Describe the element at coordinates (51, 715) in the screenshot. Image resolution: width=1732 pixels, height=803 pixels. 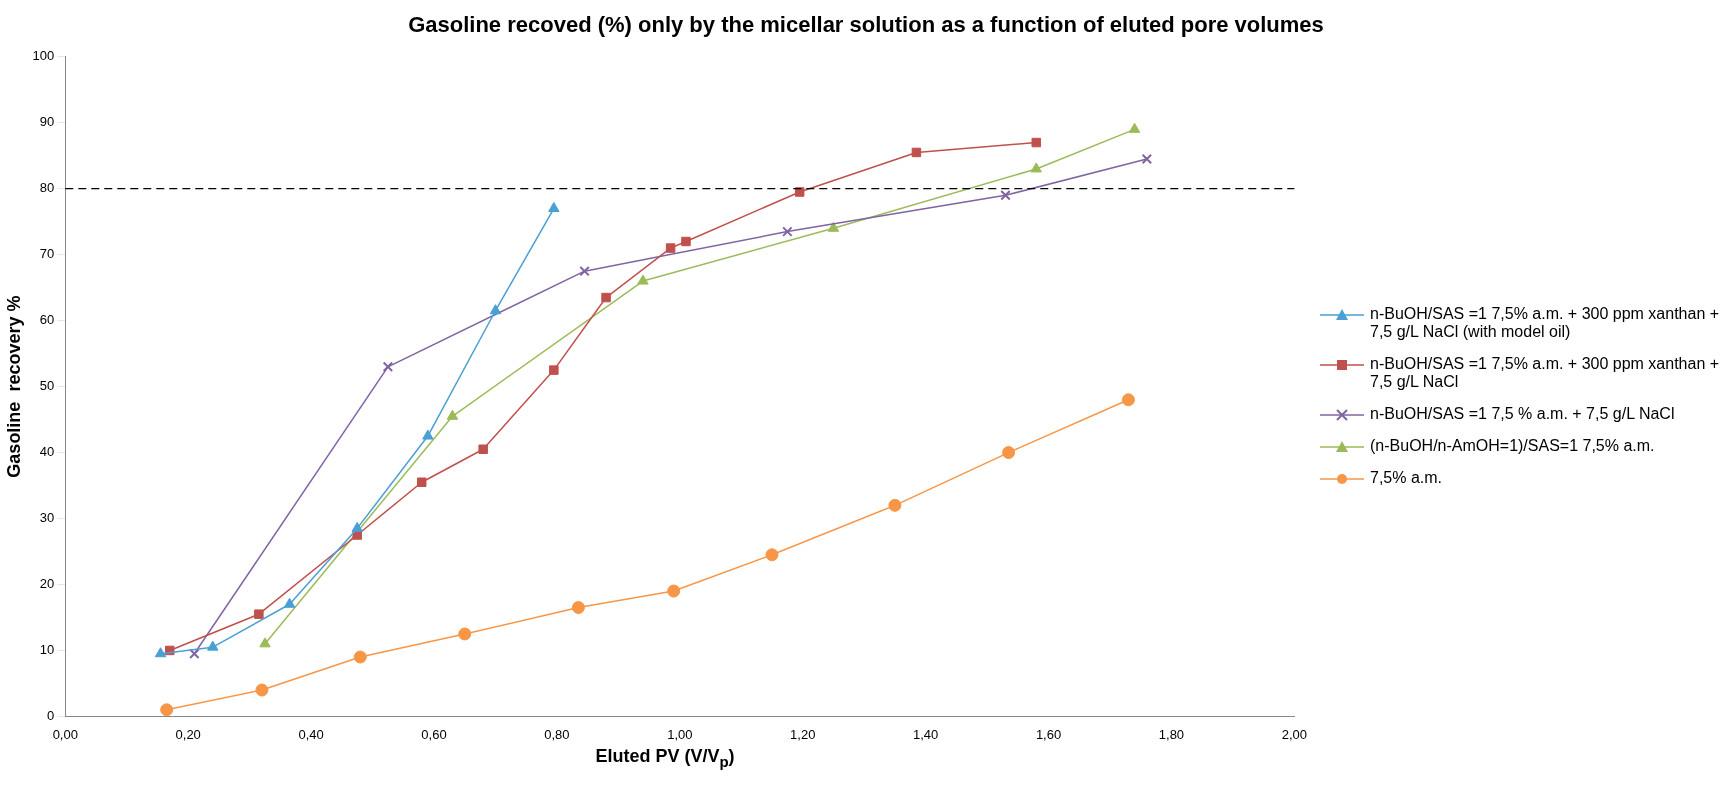
I see `y-tick-label: 0` at that location.